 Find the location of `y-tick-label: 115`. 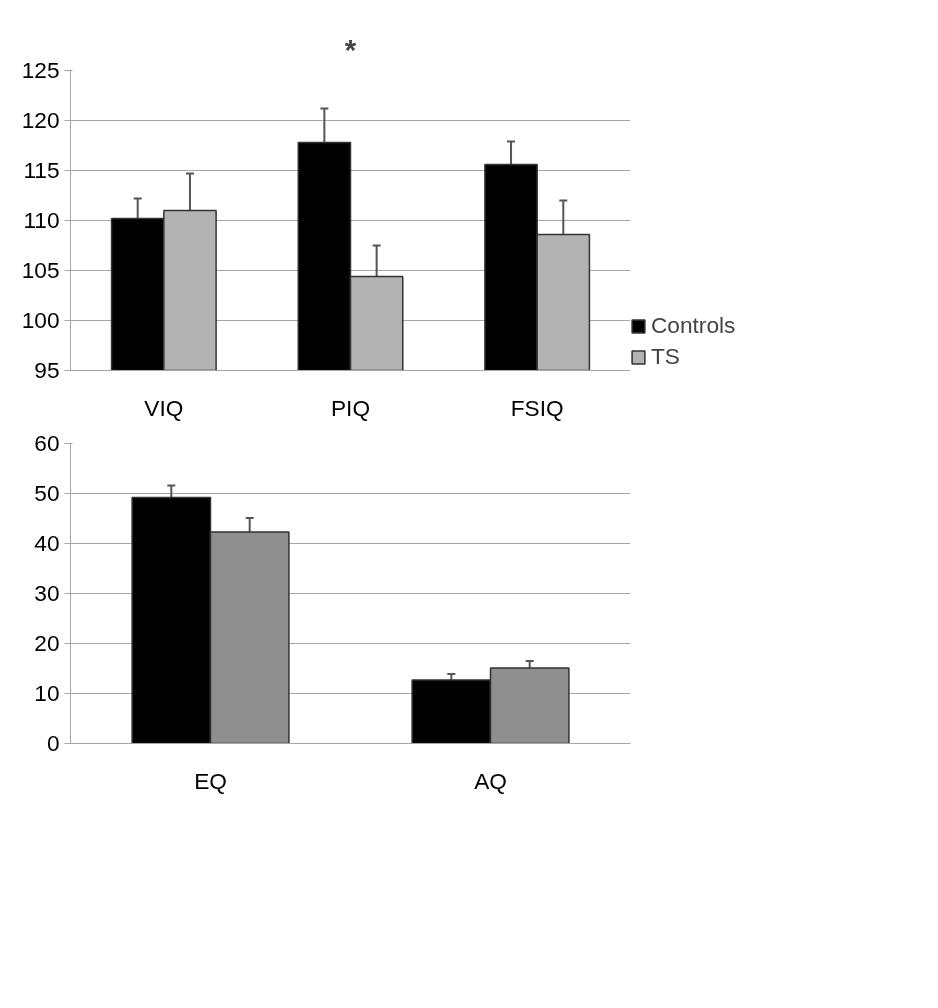

y-tick-label: 115 is located at coordinates (41, 170).